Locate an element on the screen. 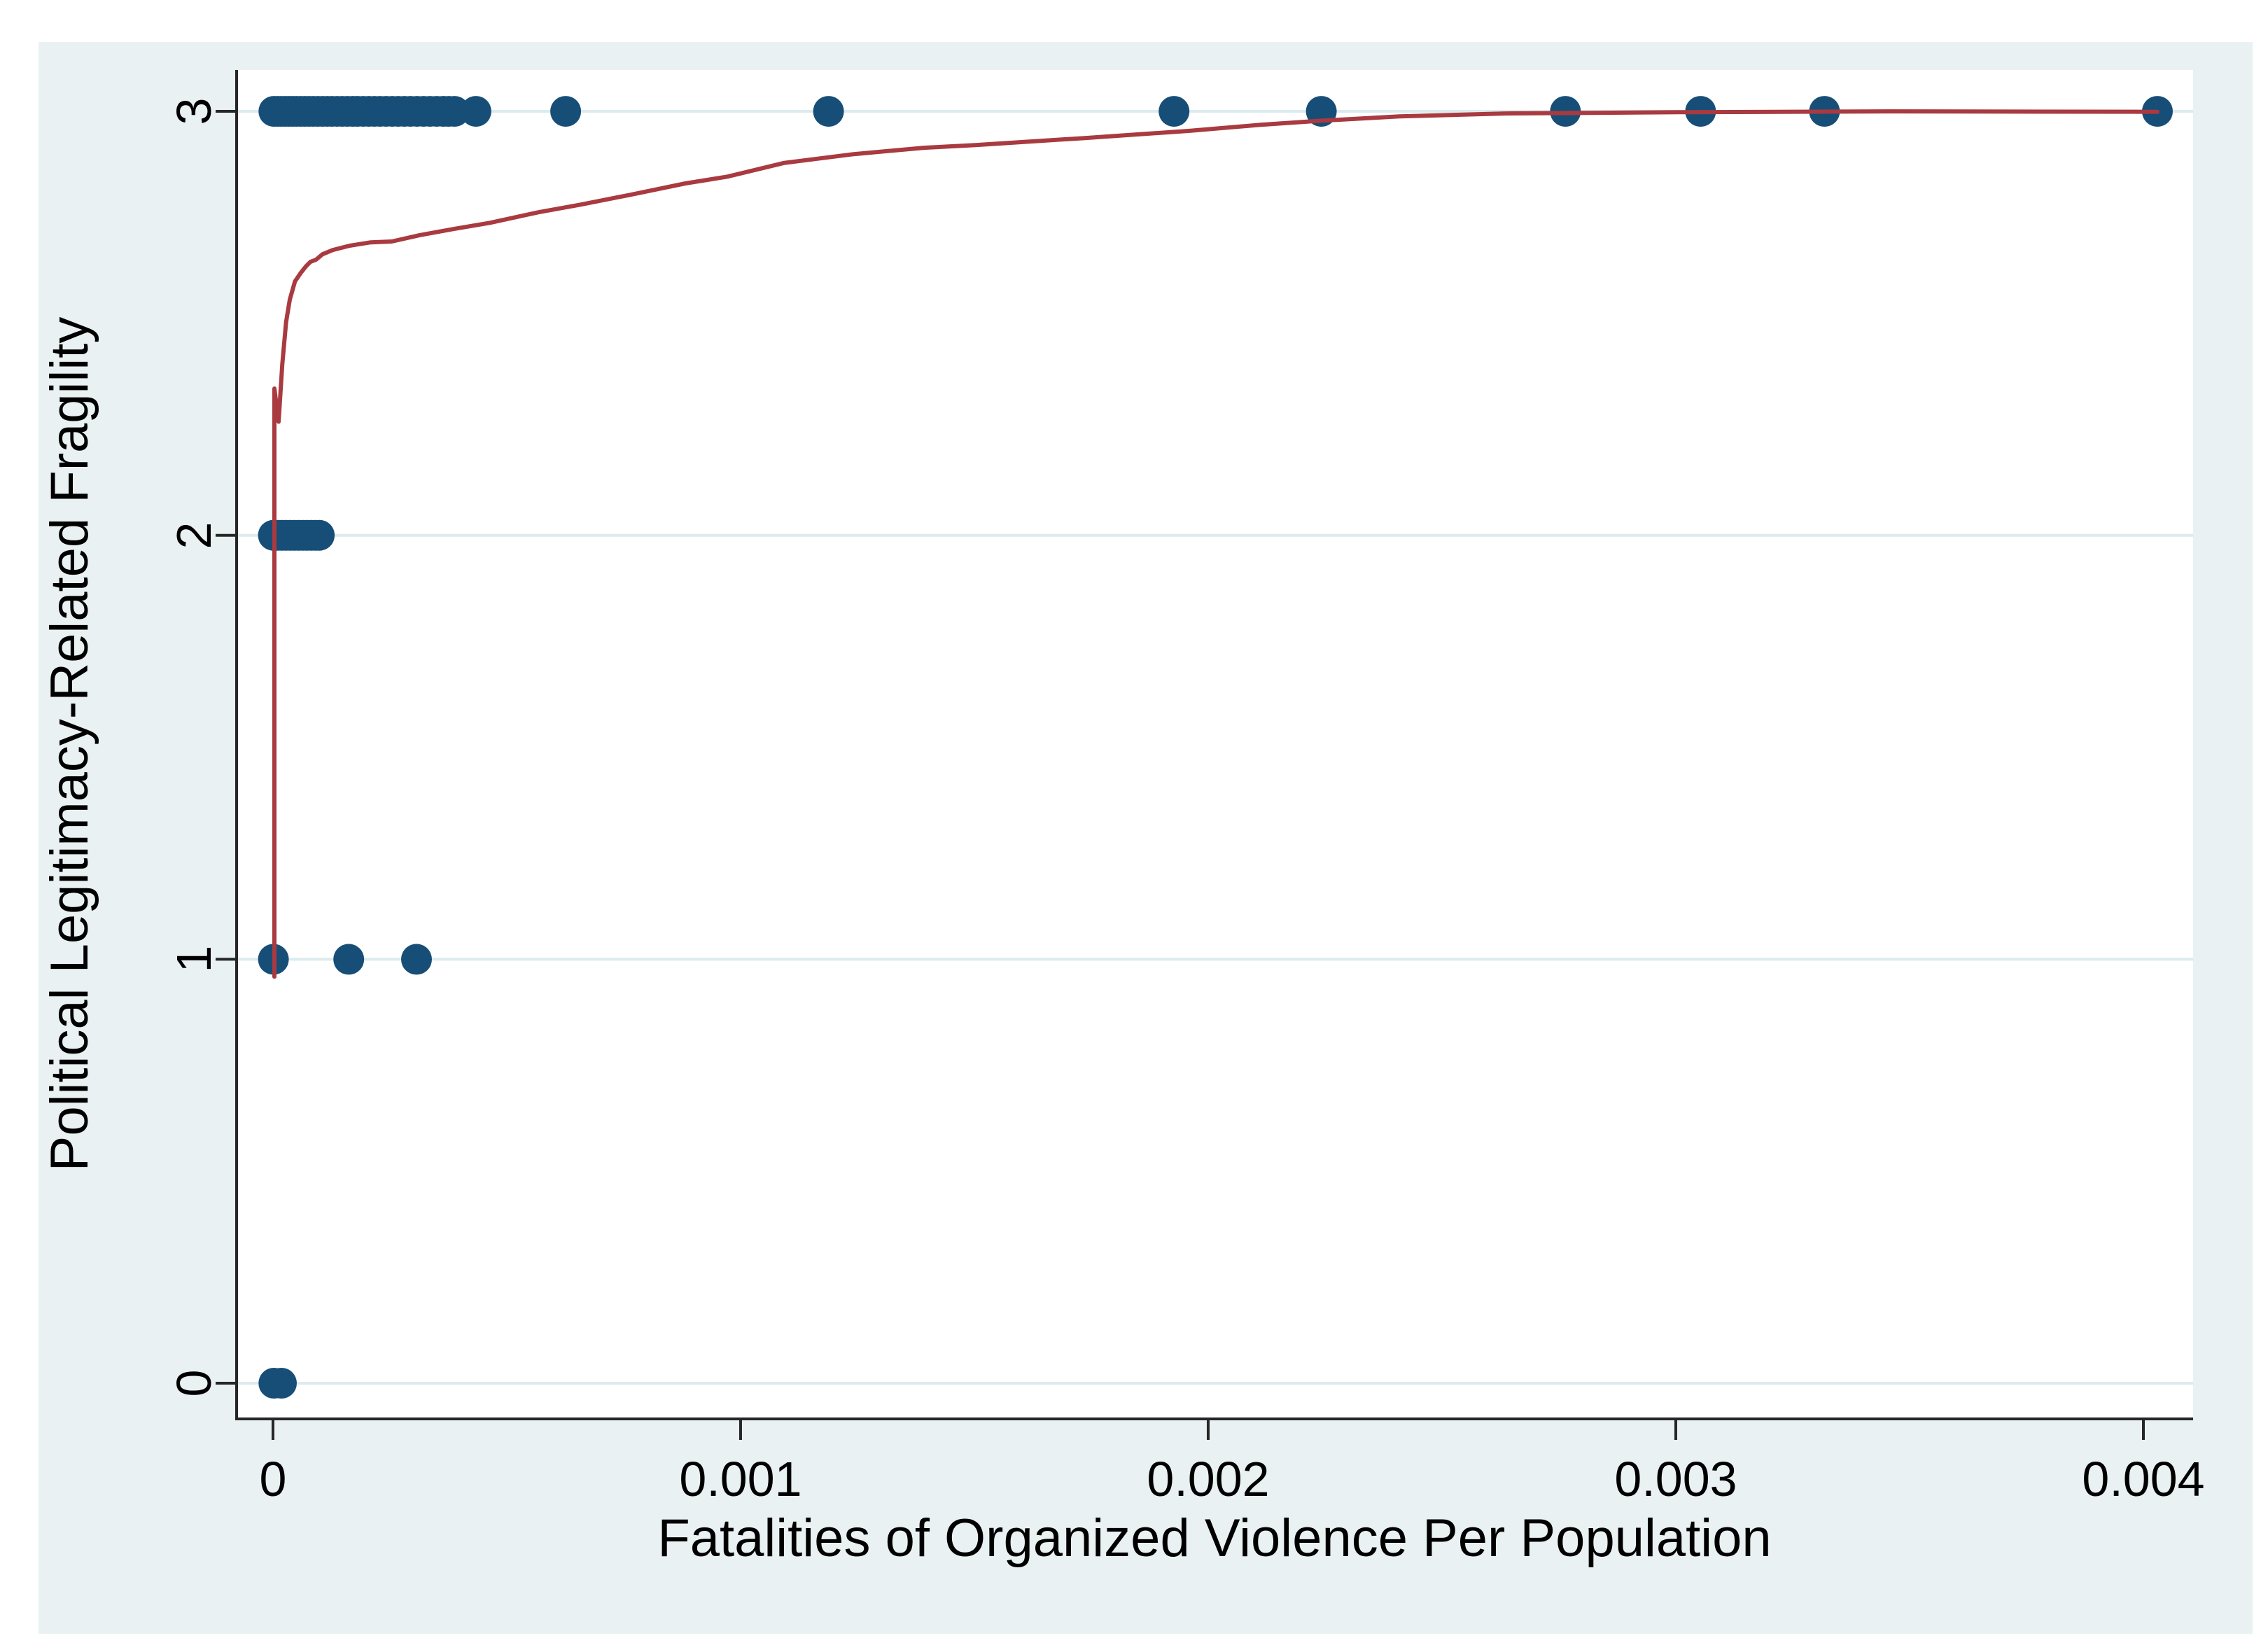 This screenshot has width=2268, height=1652. x-tick-label: 0.001 is located at coordinates (740, 1479).